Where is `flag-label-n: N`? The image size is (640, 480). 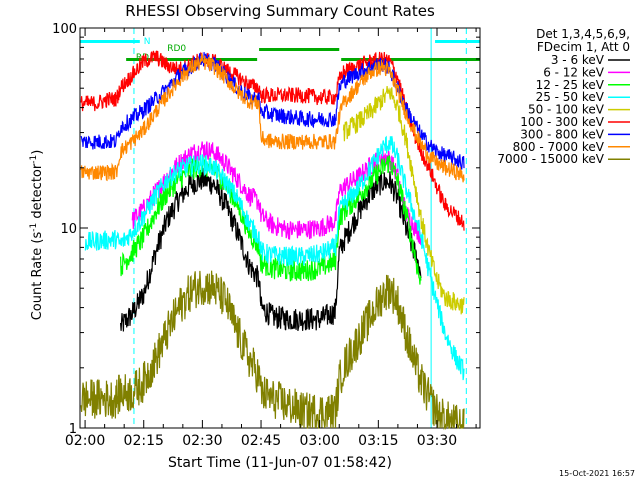 flag-label-n: N is located at coordinates (147, 42).